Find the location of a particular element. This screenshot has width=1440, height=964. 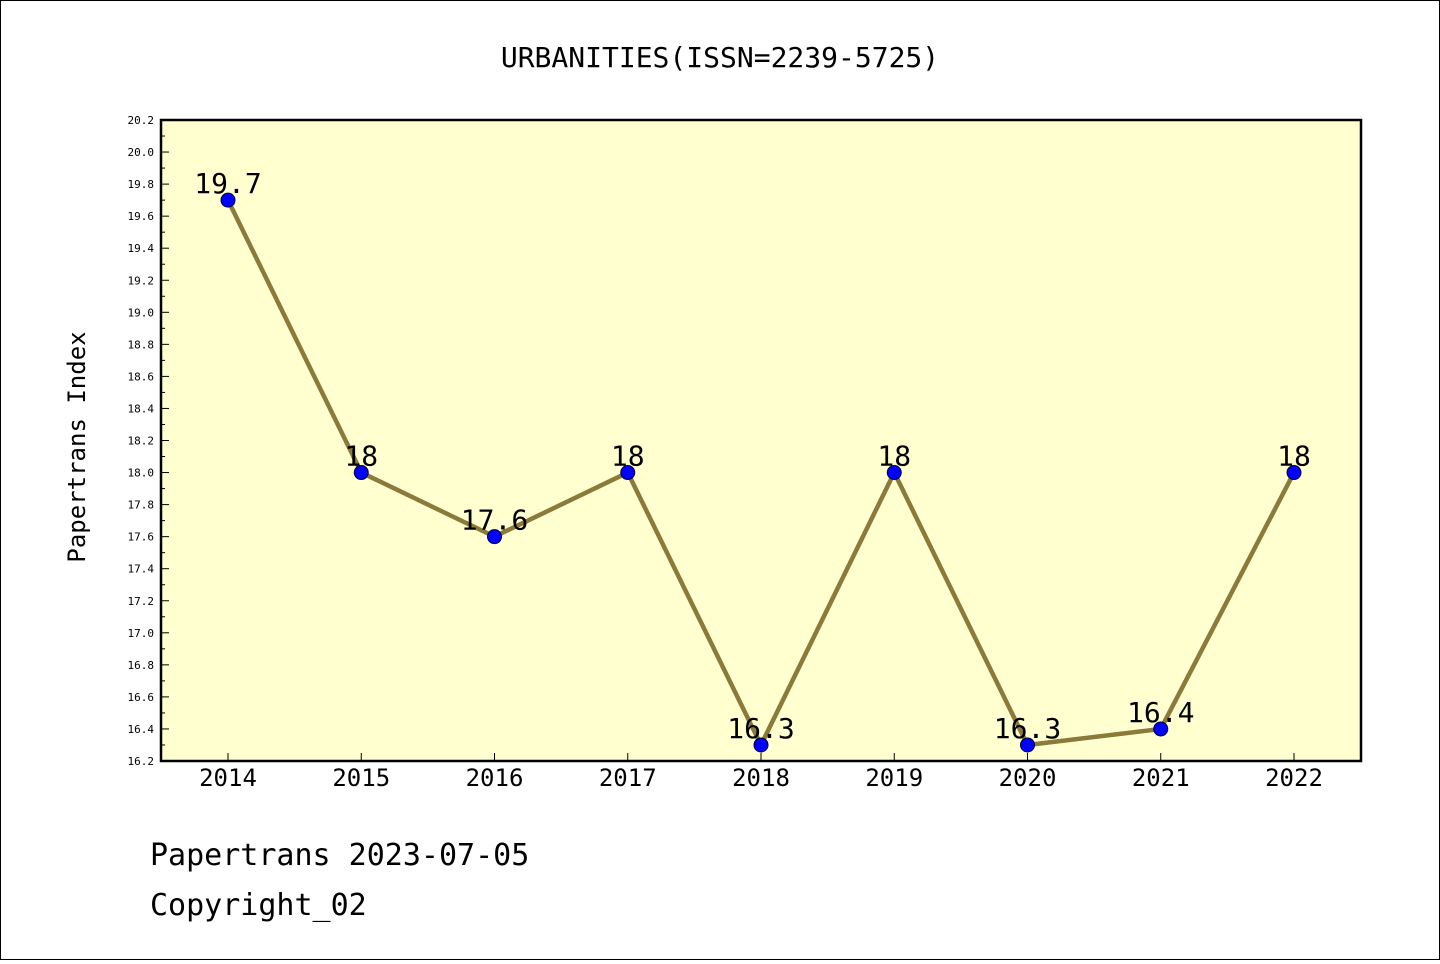

y-tick-label: 18.2 is located at coordinates (141, 441).